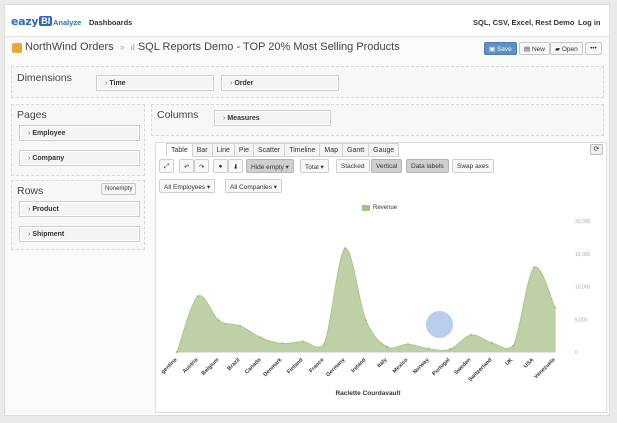 The width and height of the screenshot is (617, 423). What do you see at coordinates (198, 296) in the screenshot?
I see `data-point-austria` at bounding box center [198, 296].